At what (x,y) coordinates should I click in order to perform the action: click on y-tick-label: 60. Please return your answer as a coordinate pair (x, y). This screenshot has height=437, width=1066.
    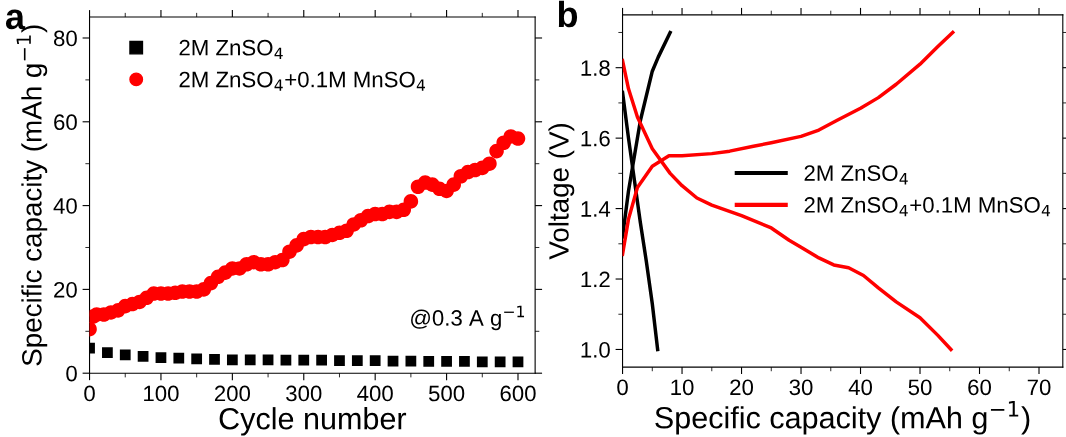
    Looking at the image, I should click on (65, 122).